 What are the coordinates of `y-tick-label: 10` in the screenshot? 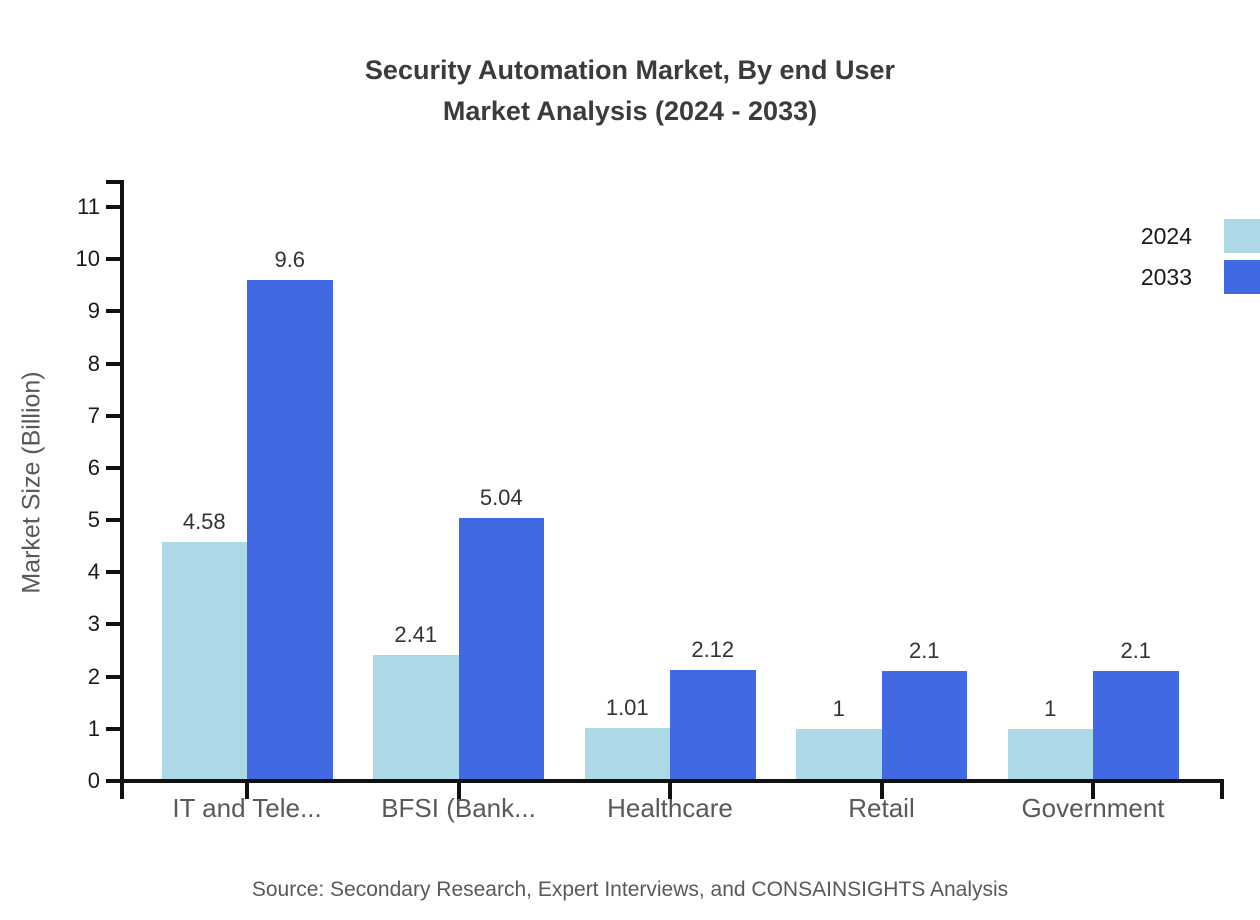 It's located at (87, 259).